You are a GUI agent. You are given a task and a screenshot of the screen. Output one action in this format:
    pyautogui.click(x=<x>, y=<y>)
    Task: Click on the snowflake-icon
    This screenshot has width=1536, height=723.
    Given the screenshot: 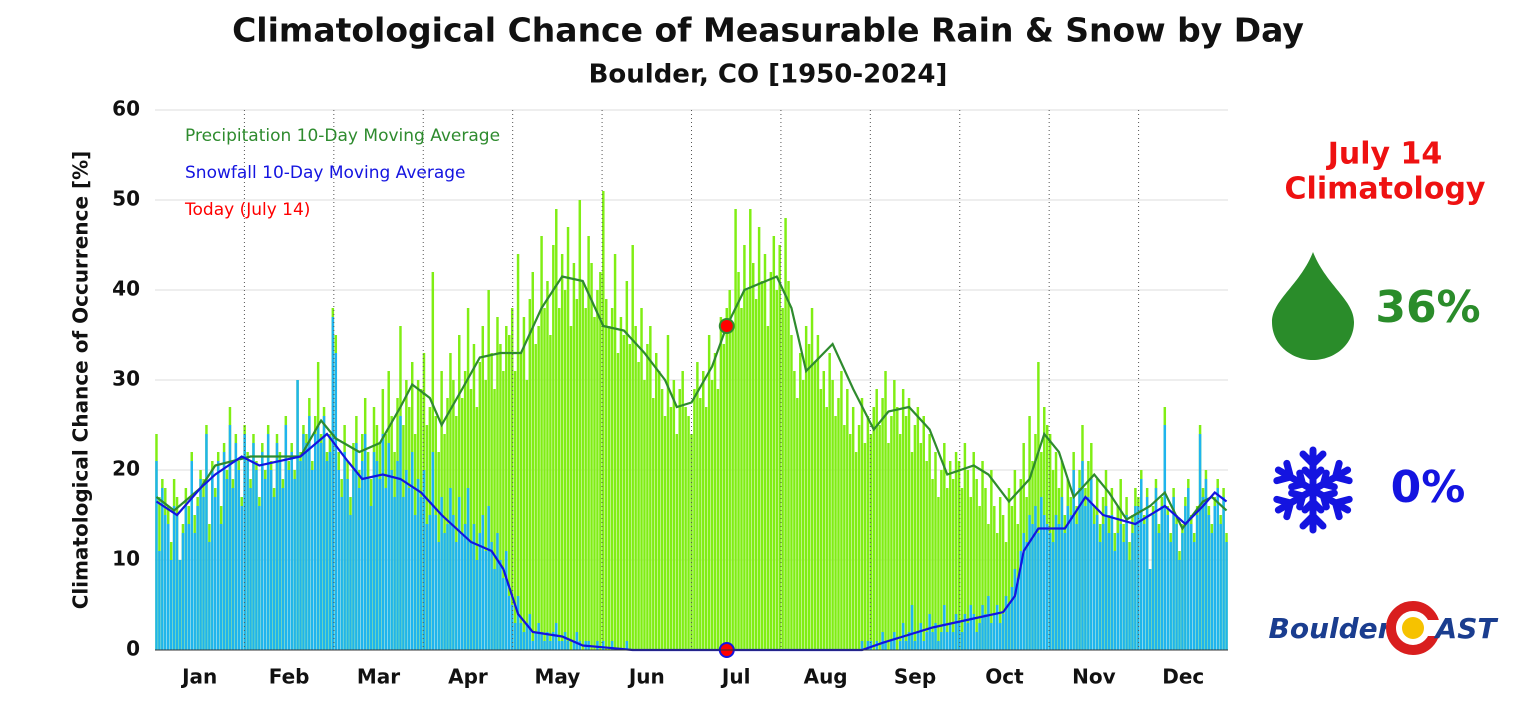 What is the action you would take?
    pyautogui.click(x=1312, y=488)
    